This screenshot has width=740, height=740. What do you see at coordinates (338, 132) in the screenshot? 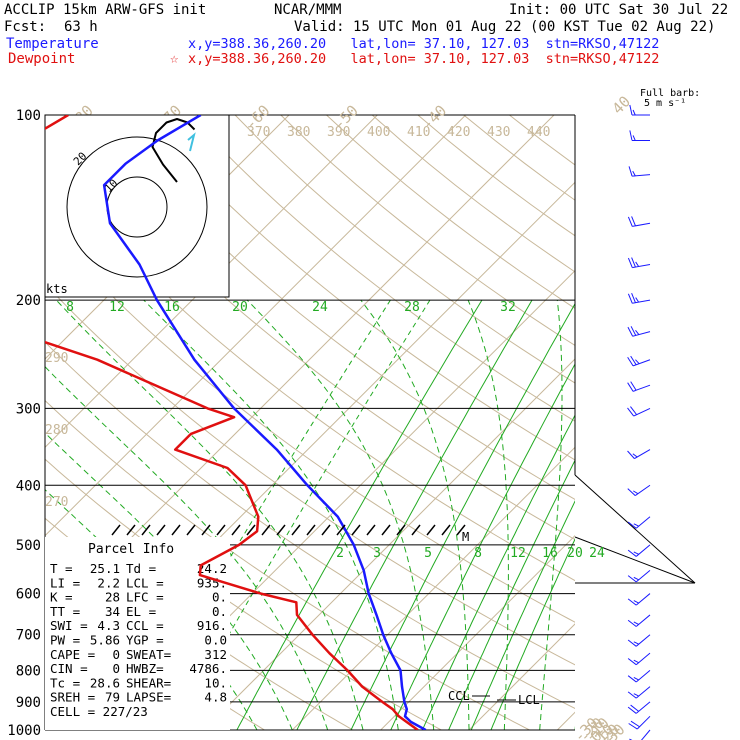
I see `theta-label: 390` at bounding box center [338, 132].